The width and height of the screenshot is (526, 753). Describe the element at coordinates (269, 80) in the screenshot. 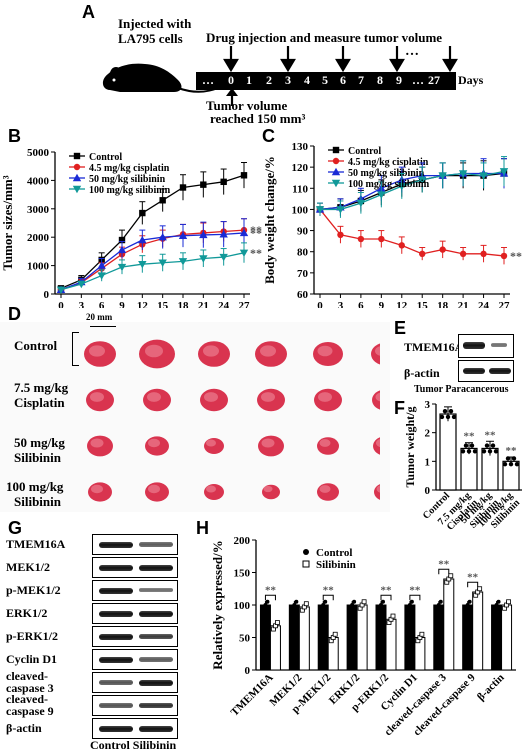

I see `tl-3: 2` at that location.